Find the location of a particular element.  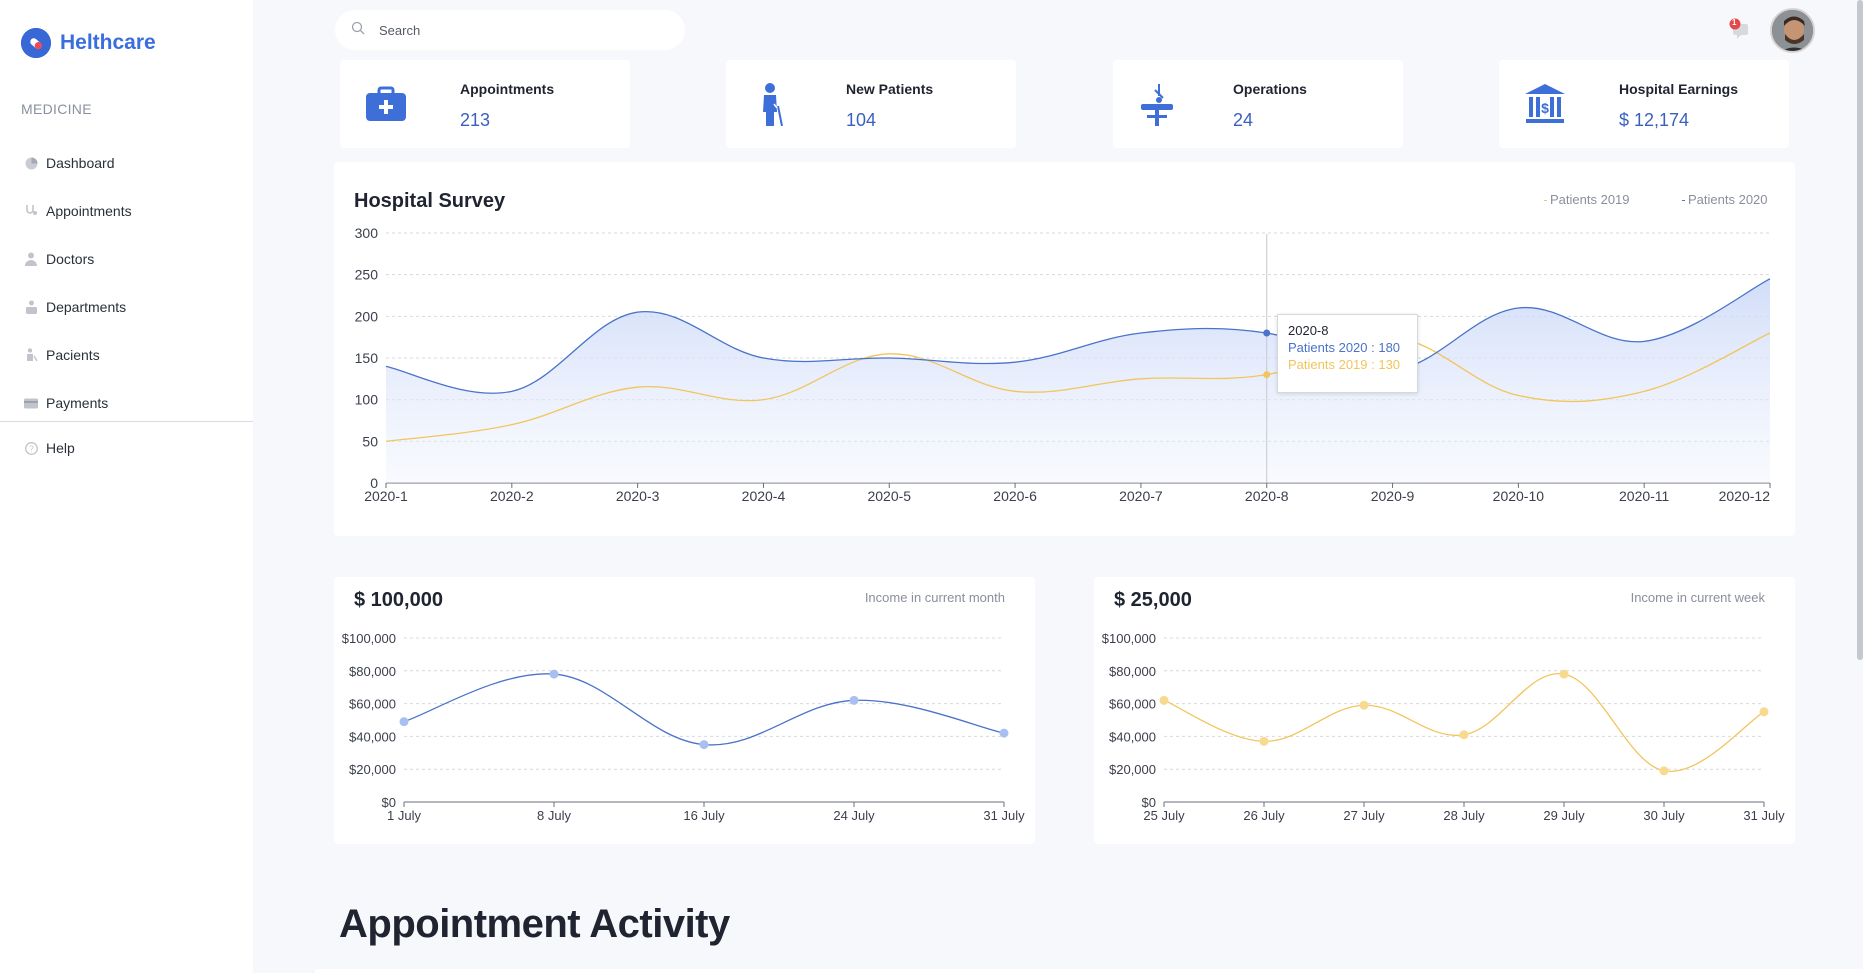

sidebar-item-doctors: Doctors is located at coordinates (126, 259).